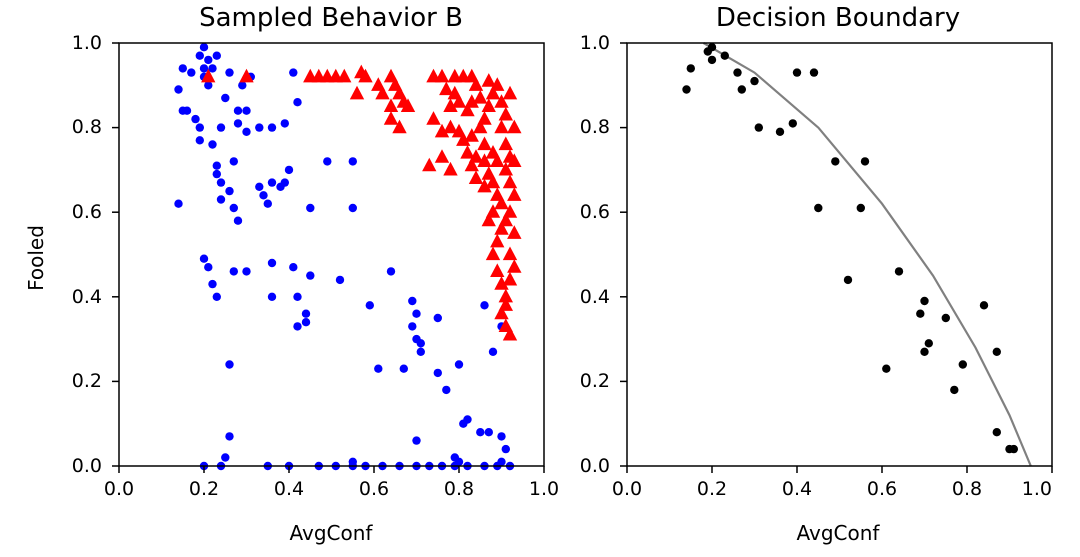 This screenshot has height=557, width=1080. I want to click on right-ytick-label: 0.4, so click(595, 297).